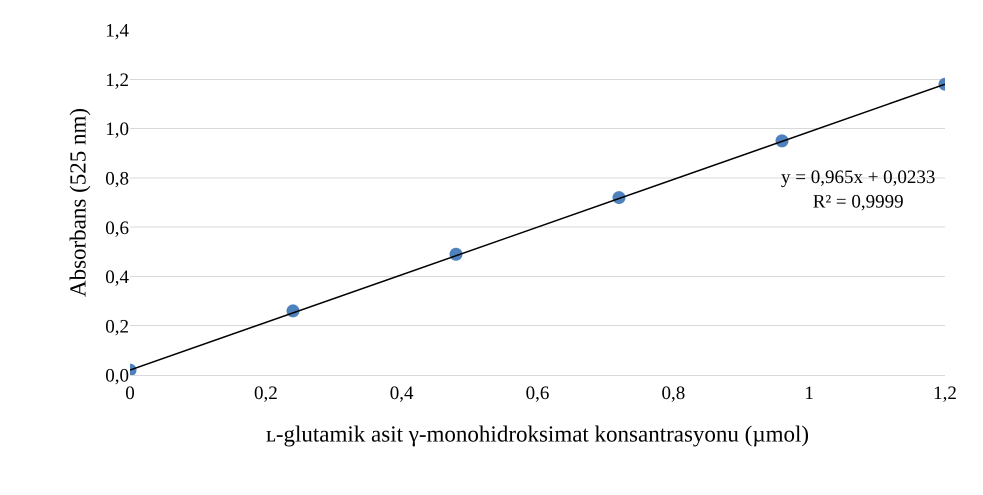 This screenshot has height=495, width=983. What do you see at coordinates (858, 190) in the screenshot?
I see `annotation: y = 0,965x + 0,0233 R² = 0,9999` at bounding box center [858, 190].